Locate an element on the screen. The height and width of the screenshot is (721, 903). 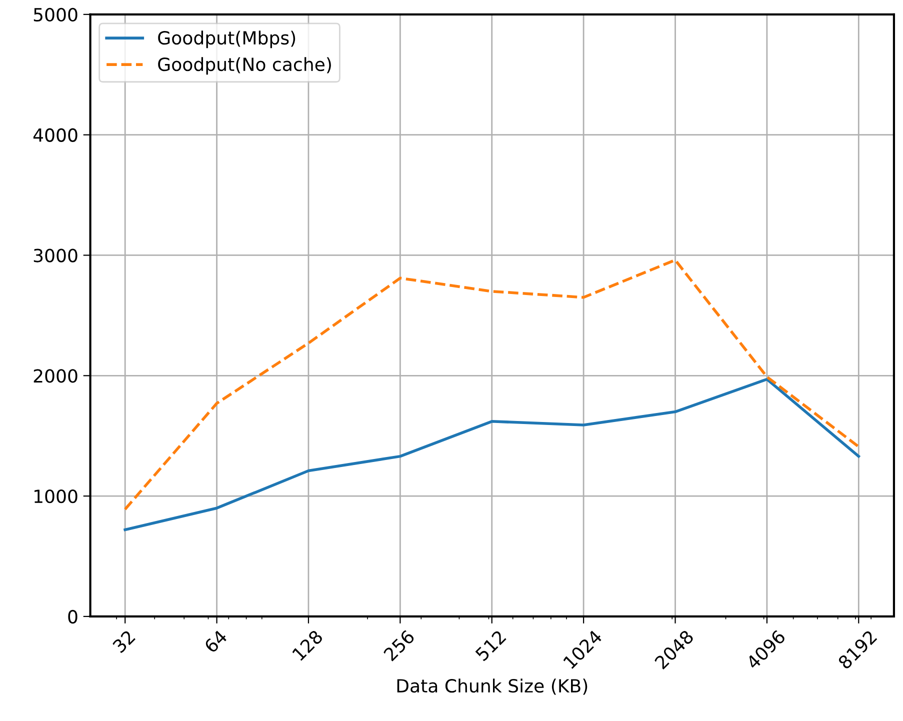
y-tick-label: 1000 is located at coordinates (56, 497).